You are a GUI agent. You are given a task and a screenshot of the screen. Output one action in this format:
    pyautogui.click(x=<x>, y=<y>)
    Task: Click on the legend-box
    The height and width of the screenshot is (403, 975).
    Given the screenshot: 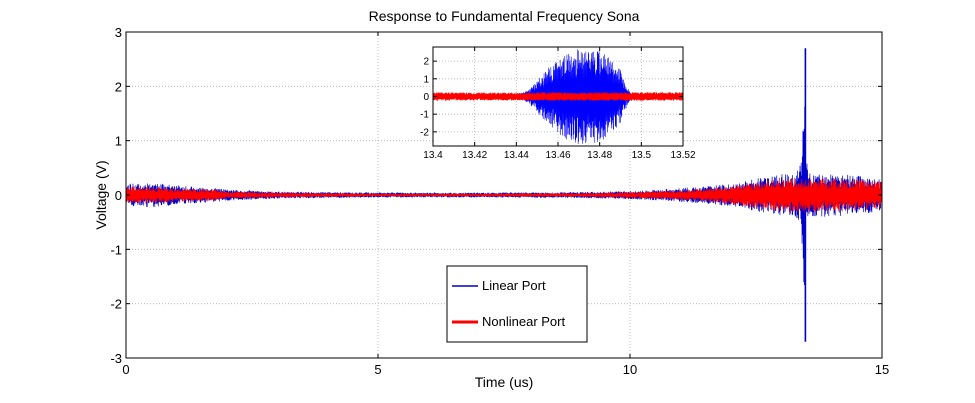 What is the action you would take?
    pyautogui.click(x=517, y=304)
    